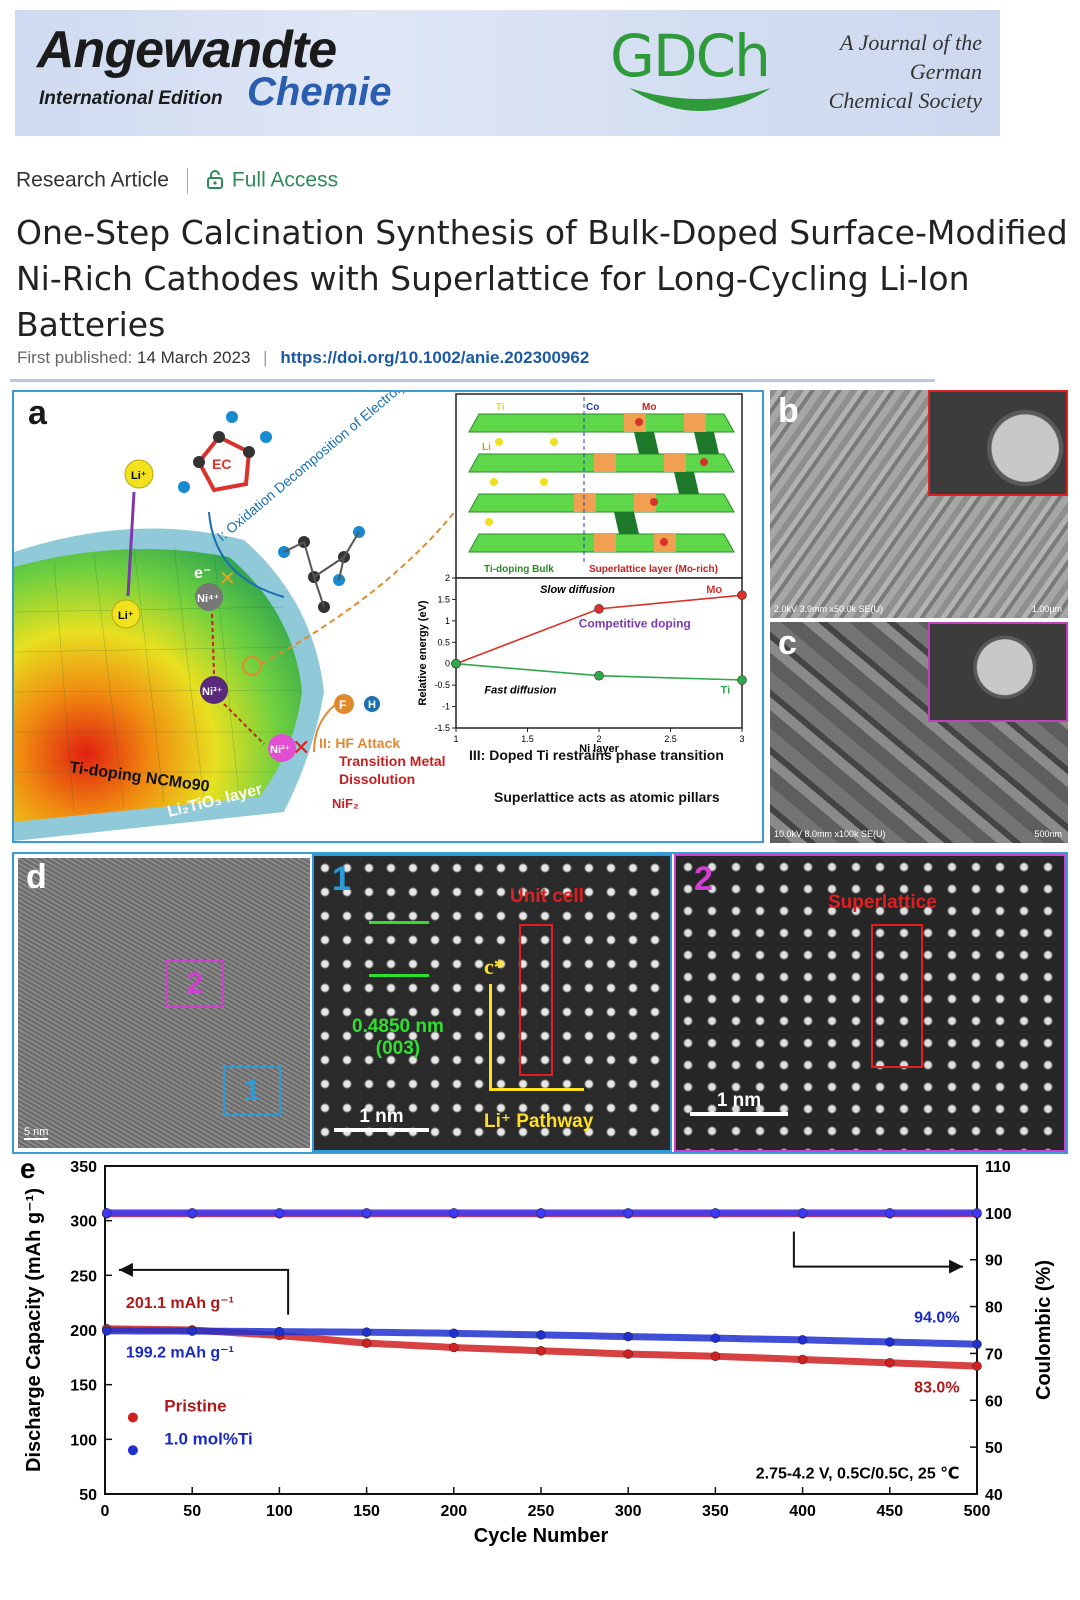 This screenshot has width=1080, height=1600. Describe the element at coordinates (527, 739) in the screenshot. I see `energy-xtick-label: 1.5` at that location.